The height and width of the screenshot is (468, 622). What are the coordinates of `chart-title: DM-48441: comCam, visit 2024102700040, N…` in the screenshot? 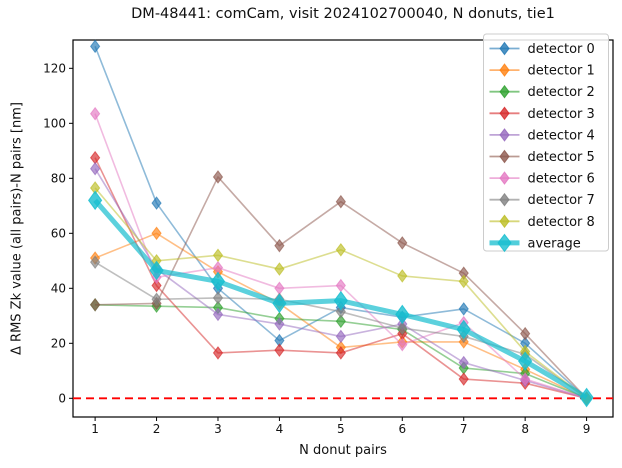 It's located at (343, 14).